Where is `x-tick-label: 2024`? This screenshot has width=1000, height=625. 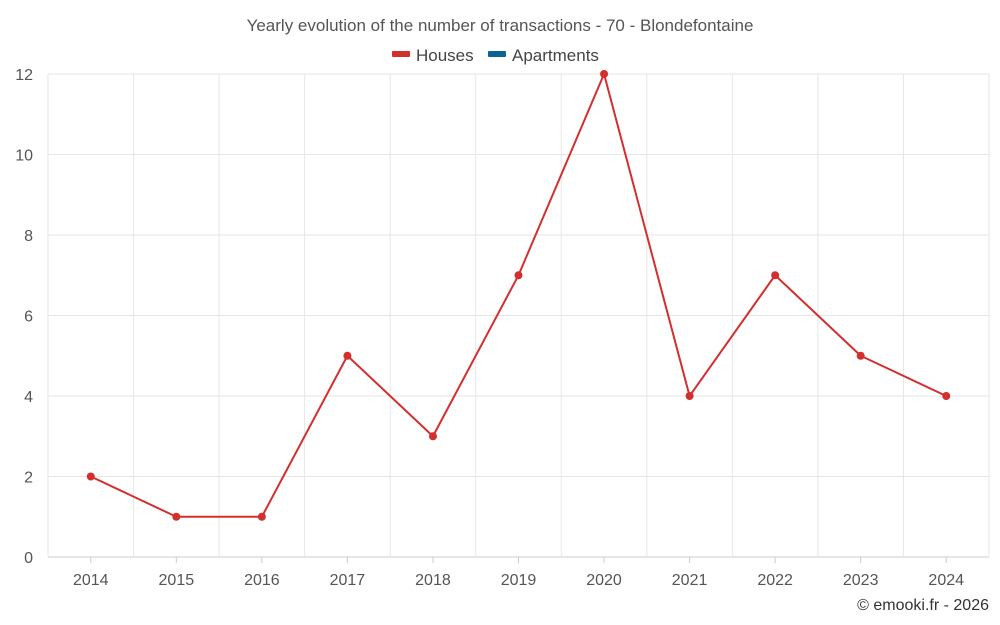 x-tick-label: 2024 is located at coordinates (946, 580).